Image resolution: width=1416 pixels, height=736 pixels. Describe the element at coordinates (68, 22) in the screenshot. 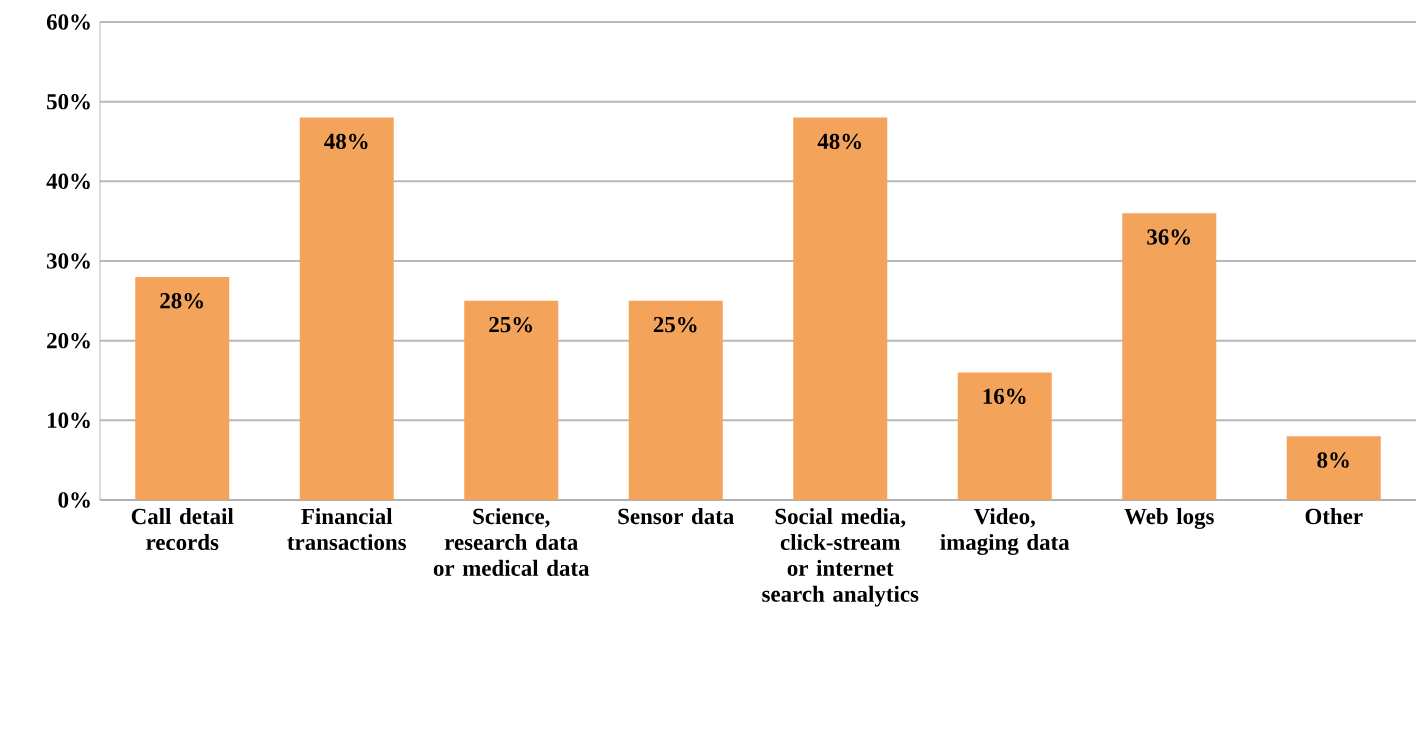

I see `y-tick-label: 60%` at that location.